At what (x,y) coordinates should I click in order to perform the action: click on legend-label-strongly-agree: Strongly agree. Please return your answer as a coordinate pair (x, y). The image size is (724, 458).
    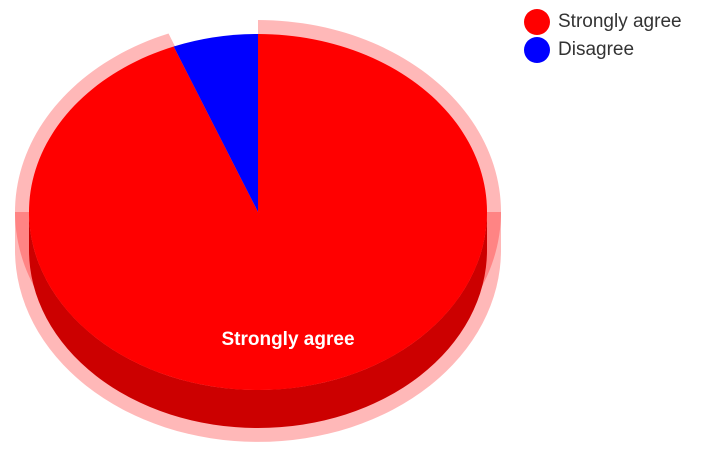
    Looking at the image, I should click on (620, 21).